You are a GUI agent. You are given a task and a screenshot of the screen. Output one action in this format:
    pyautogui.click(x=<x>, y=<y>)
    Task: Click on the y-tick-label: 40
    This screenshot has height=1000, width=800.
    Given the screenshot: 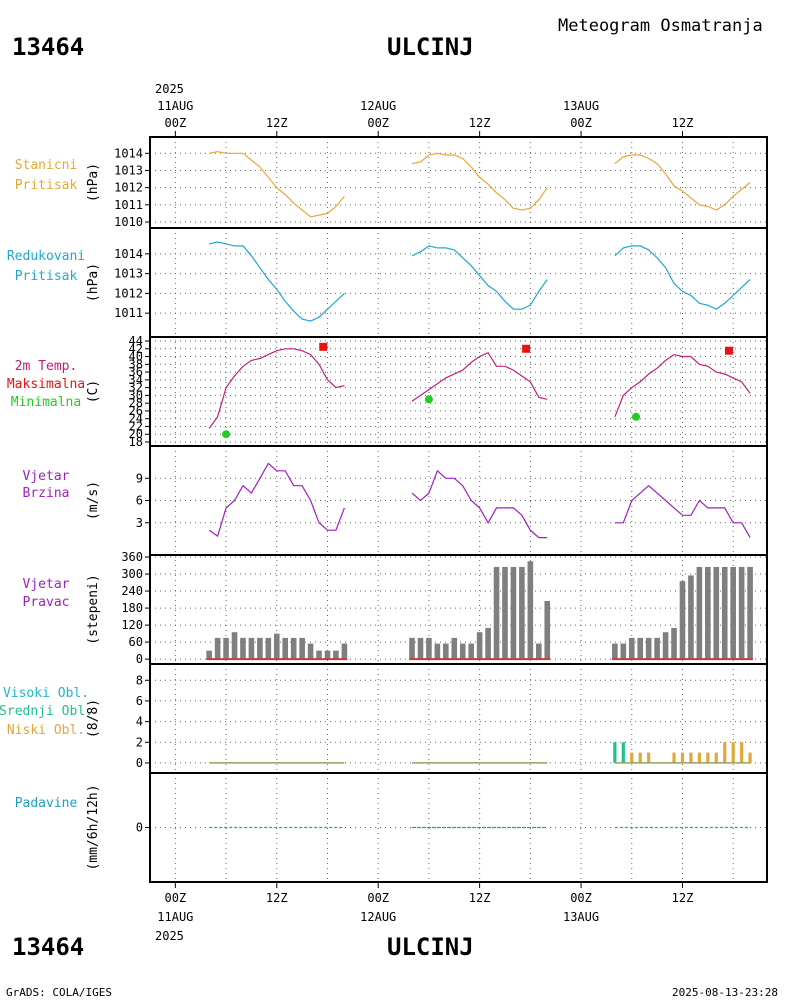 What is the action you would take?
    pyautogui.click(x=136, y=357)
    